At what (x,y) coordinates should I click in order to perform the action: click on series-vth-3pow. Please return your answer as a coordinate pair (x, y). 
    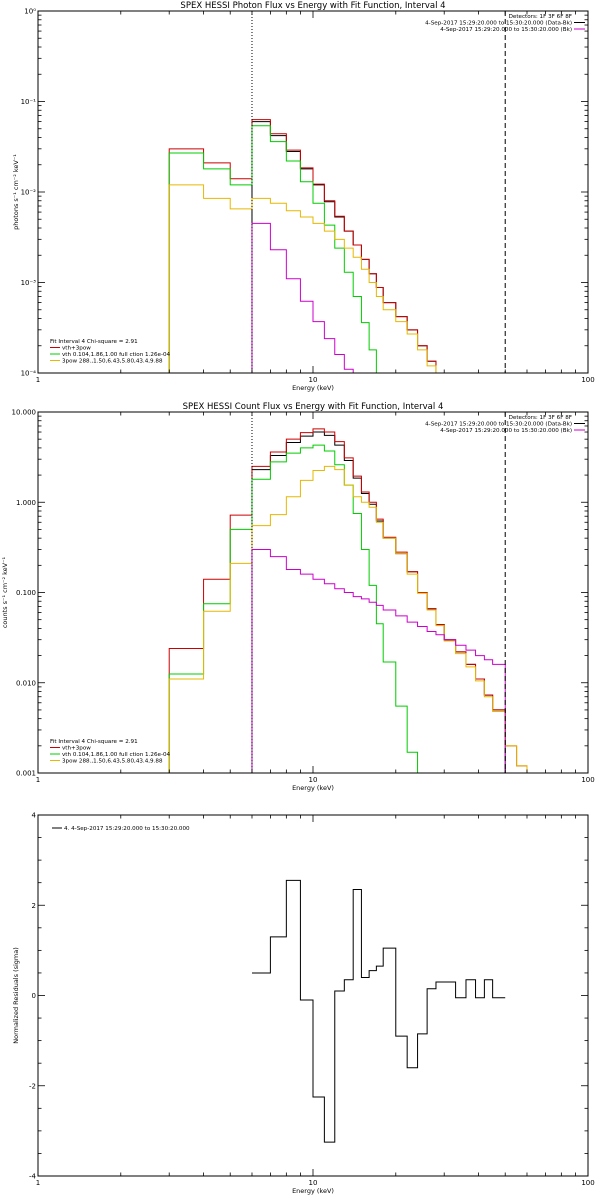
    Looking at the image, I should click on (347, 246).